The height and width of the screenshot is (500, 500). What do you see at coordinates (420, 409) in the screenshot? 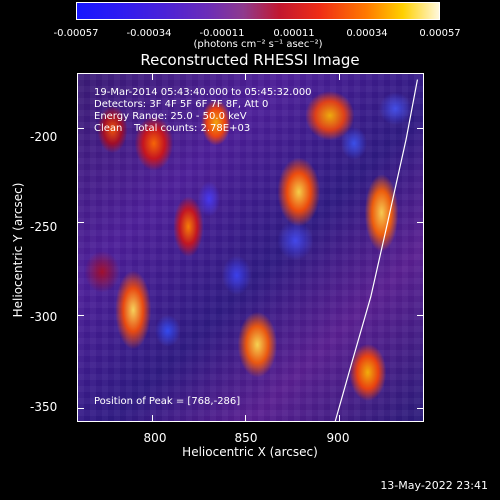
I see `y-tick-right--350` at bounding box center [420, 409].